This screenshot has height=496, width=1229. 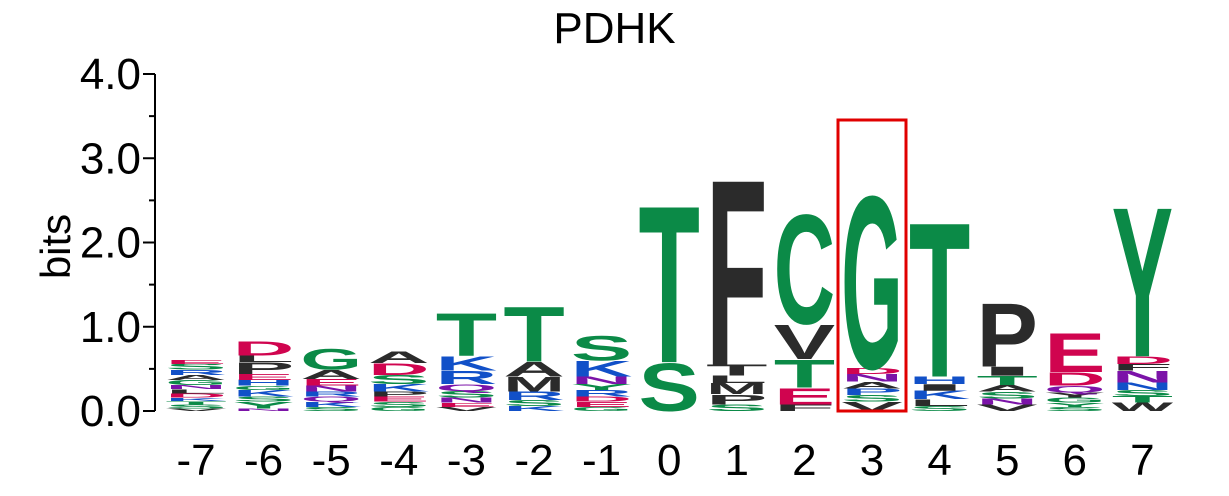 What do you see at coordinates (466, 460) in the screenshot?
I see `x-tick-label: -3` at bounding box center [466, 460].